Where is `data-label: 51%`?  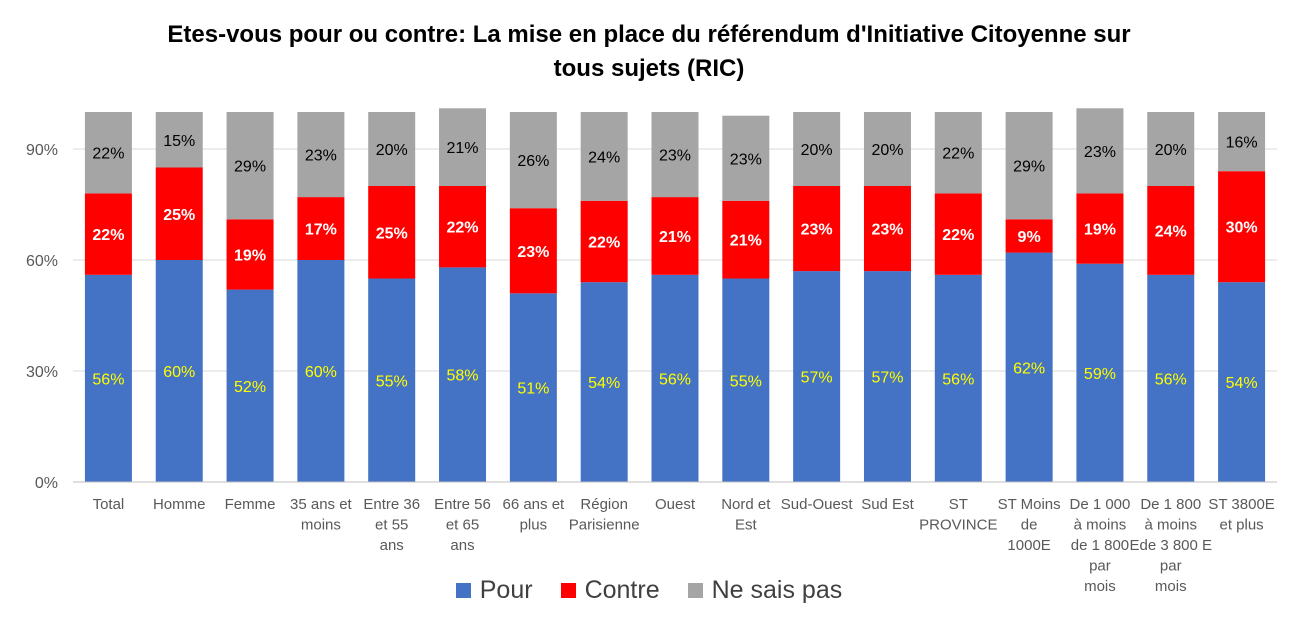
data-label: 51% is located at coordinates (533, 389).